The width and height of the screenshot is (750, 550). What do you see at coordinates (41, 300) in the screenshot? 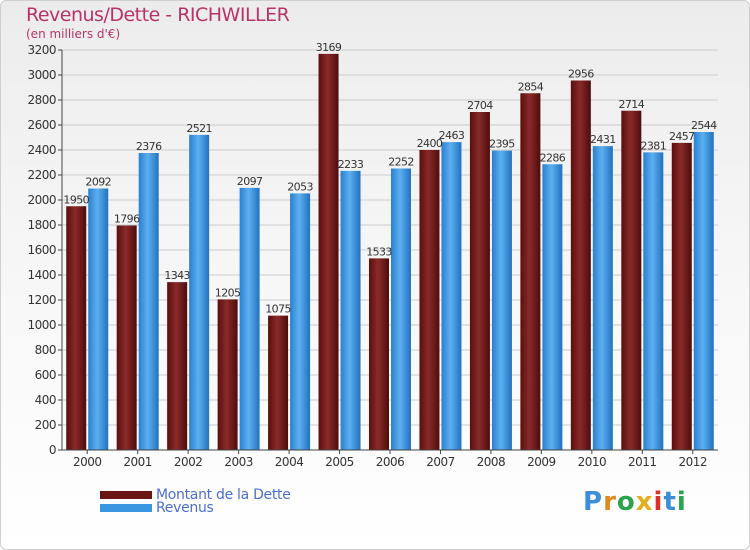
I see `y-tick-label: 1200` at bounding box center [41, 300].